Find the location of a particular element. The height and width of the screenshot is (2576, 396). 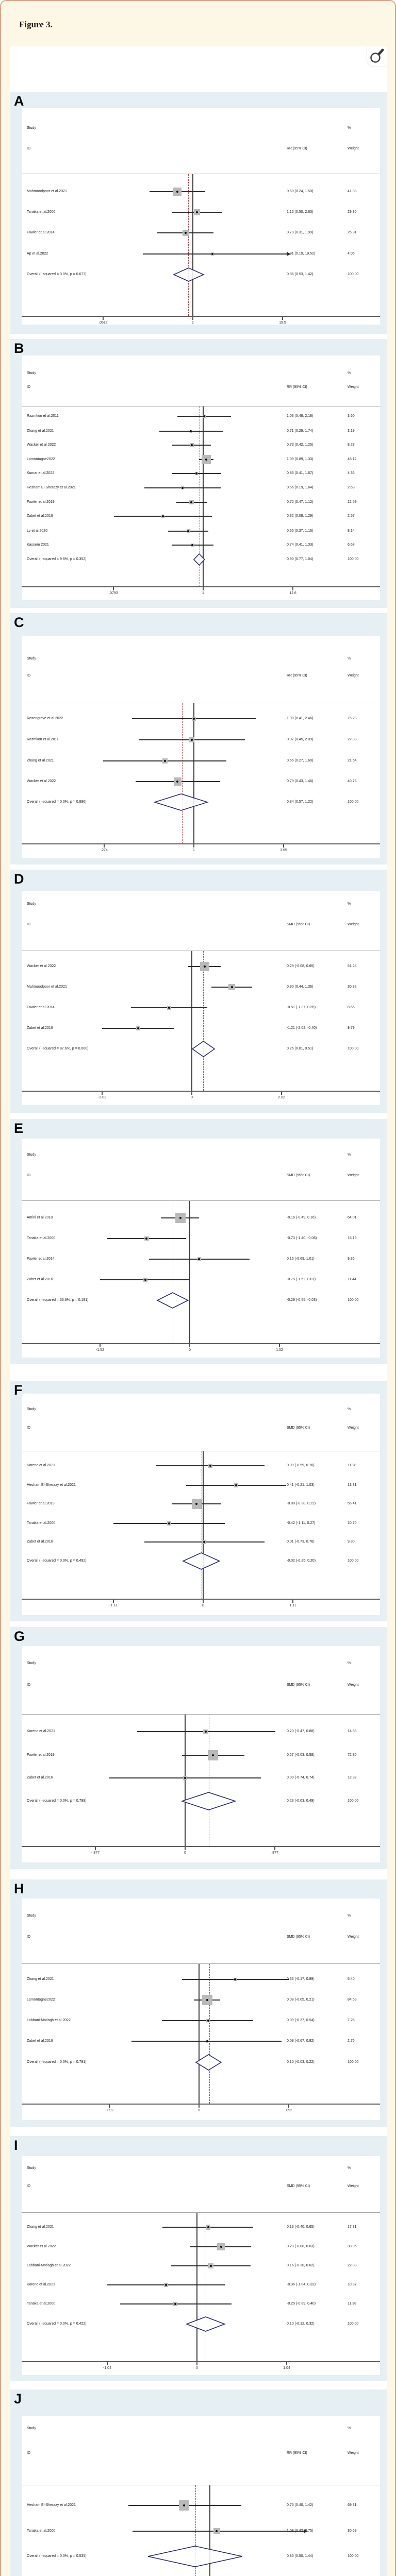

axis-tick-label: 1.04 is located at coordinates (286, 2368).